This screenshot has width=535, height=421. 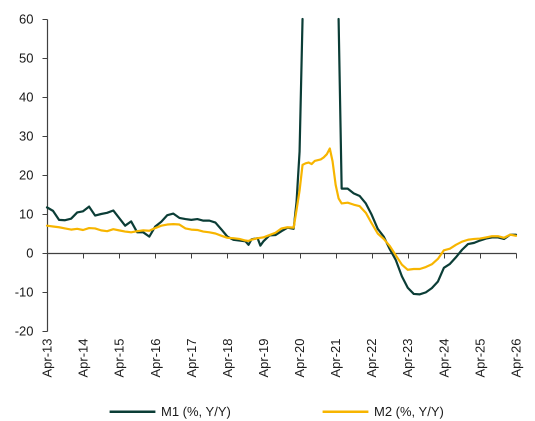 What do you see at coordinates (196, 411) in the screenshot?
I see `legend-label: M1 (%, Y/Y)` at bounding box center [196, 411].